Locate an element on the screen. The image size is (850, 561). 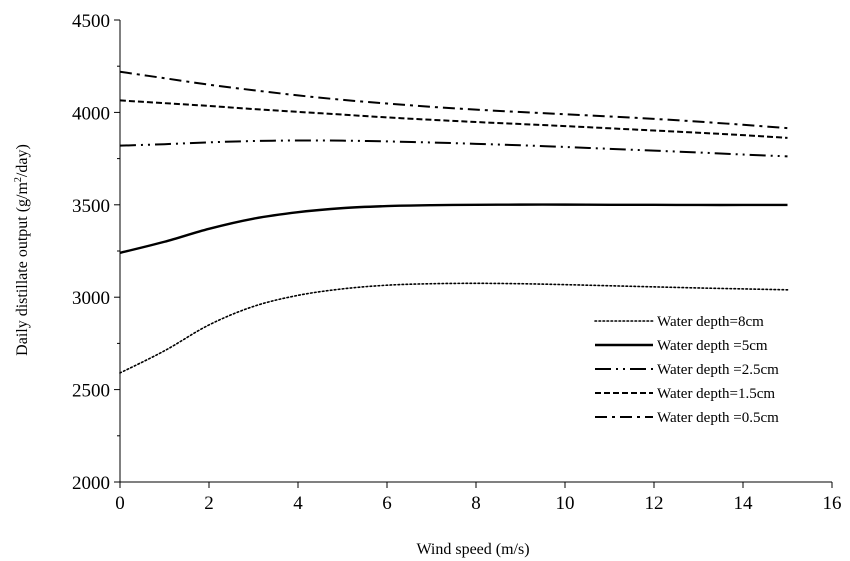
x-tick-label: 10 is located at coordinates (565, 503).